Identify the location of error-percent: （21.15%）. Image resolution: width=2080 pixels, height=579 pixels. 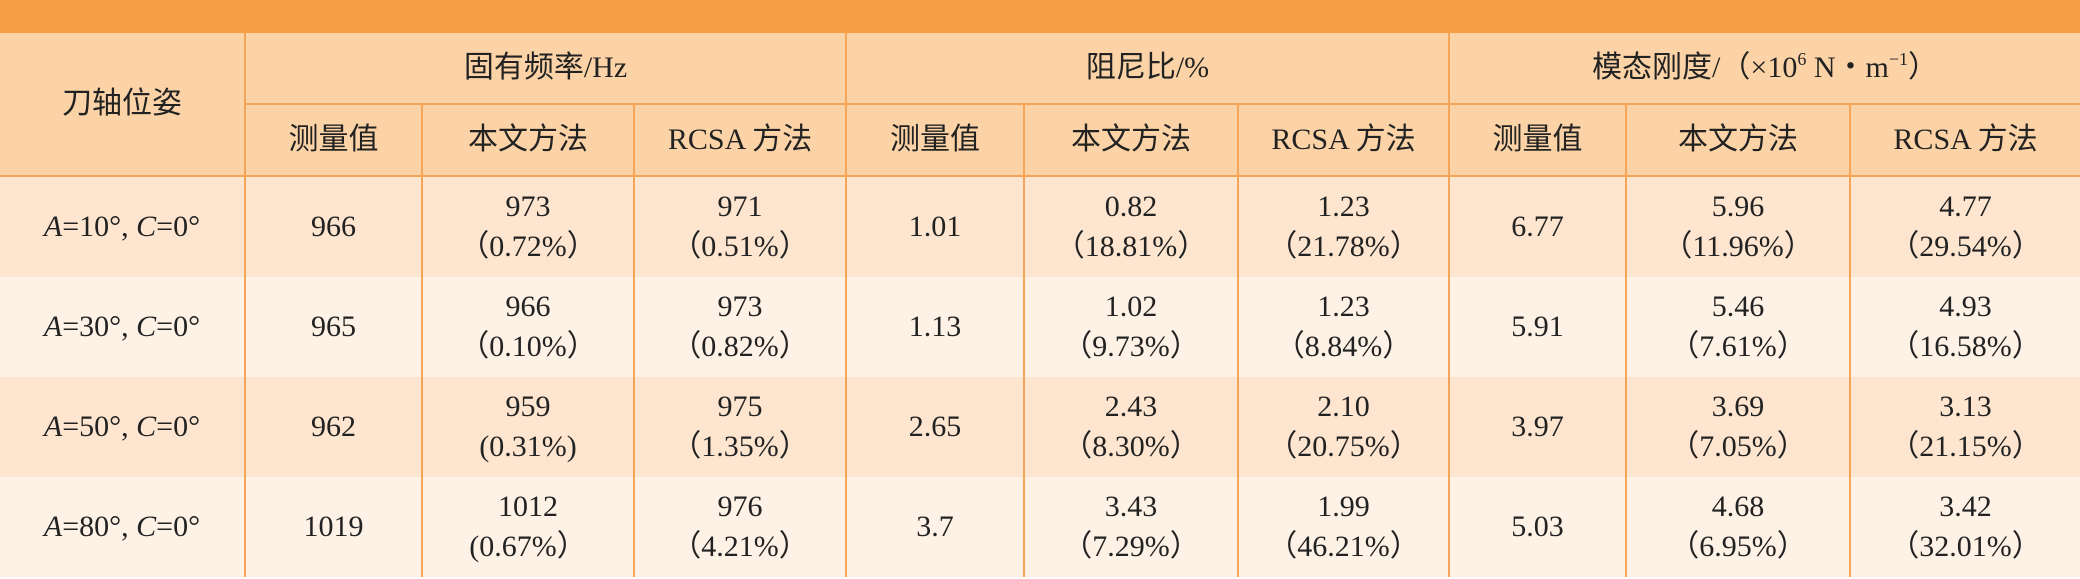
(1965, 446).